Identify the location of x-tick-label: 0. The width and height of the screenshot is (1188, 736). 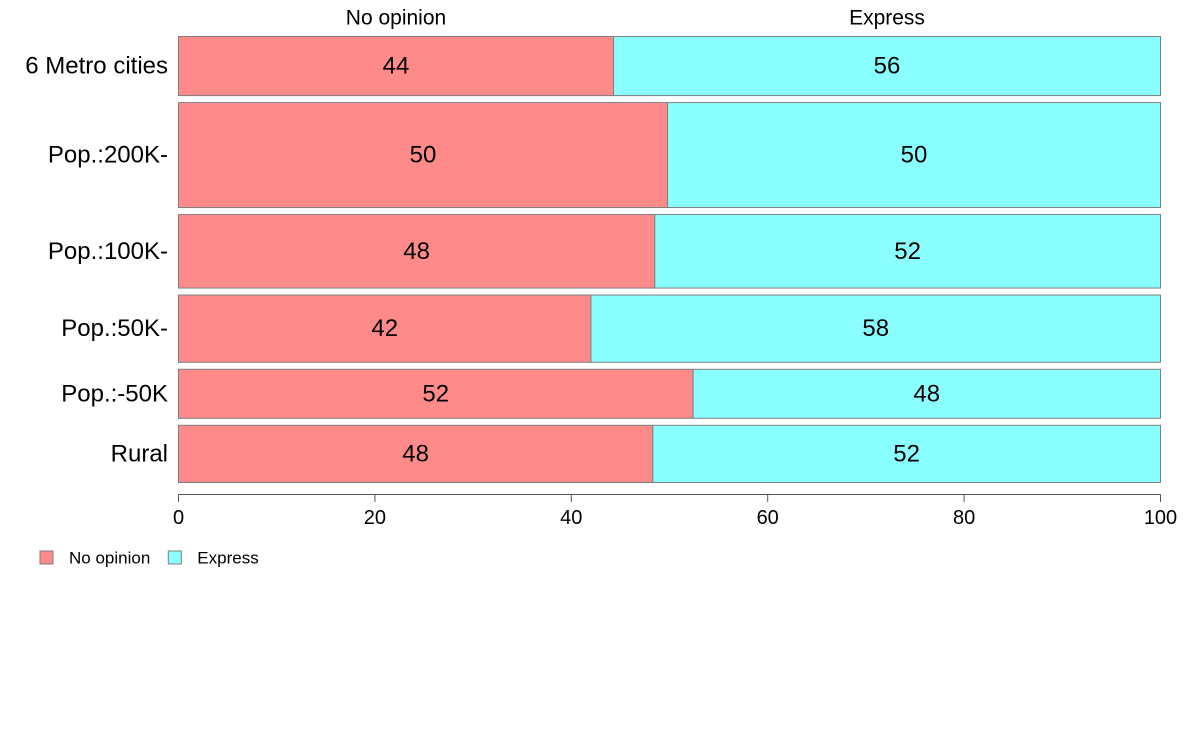
(178, 518).